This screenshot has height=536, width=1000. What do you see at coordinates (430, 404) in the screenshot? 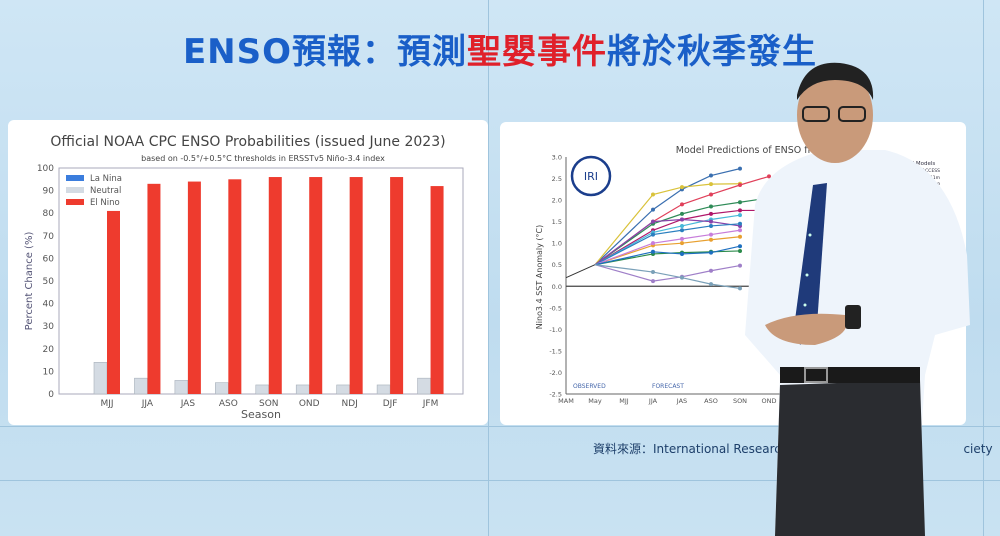
I see `x-tick-label: JFM` at bounding box center [430, 404].